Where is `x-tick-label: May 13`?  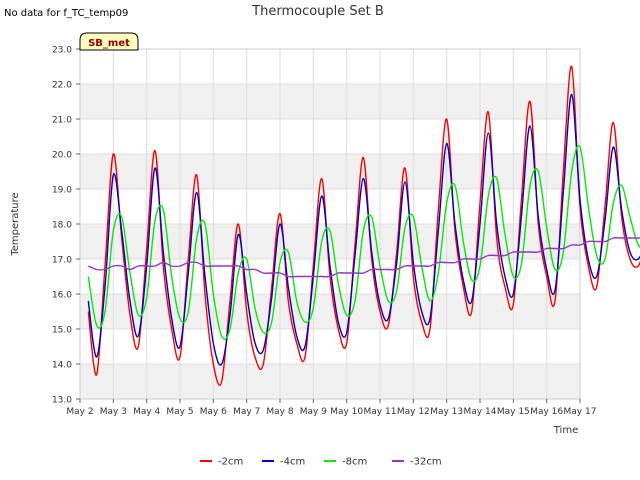
x-tick-label: May 13 is located at coordinates (446, 412).